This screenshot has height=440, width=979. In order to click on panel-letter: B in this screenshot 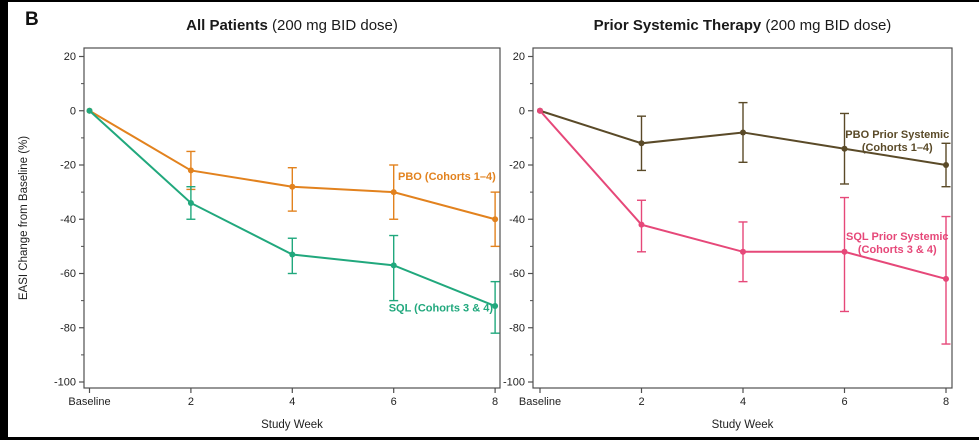, I will do `click(32, 19)`.